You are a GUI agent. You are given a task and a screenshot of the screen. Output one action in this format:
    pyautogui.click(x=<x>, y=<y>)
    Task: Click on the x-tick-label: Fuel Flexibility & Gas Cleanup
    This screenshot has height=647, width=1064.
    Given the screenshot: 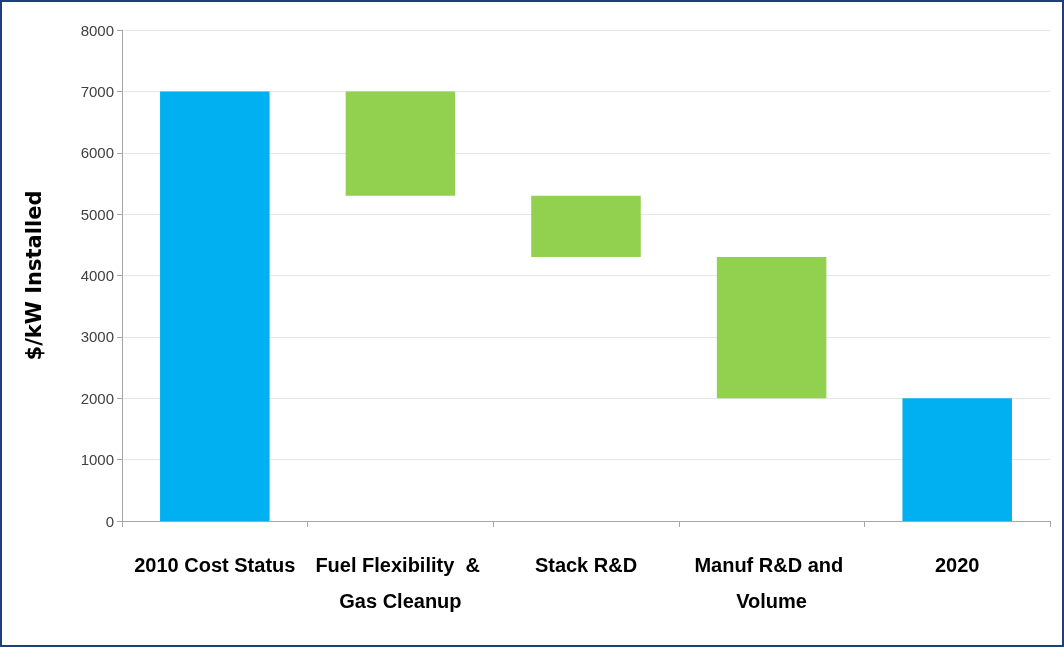 What is the action you would take?
    pyautogui.click(x=400, y=583)
    